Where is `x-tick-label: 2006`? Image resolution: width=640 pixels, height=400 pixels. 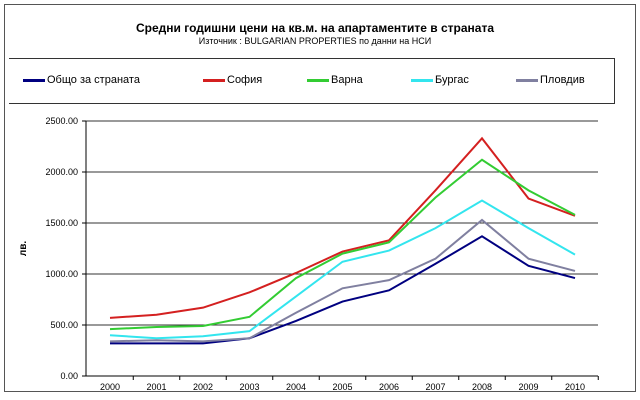
x-tick-label: 2006 is located at coordinates (389, 387).